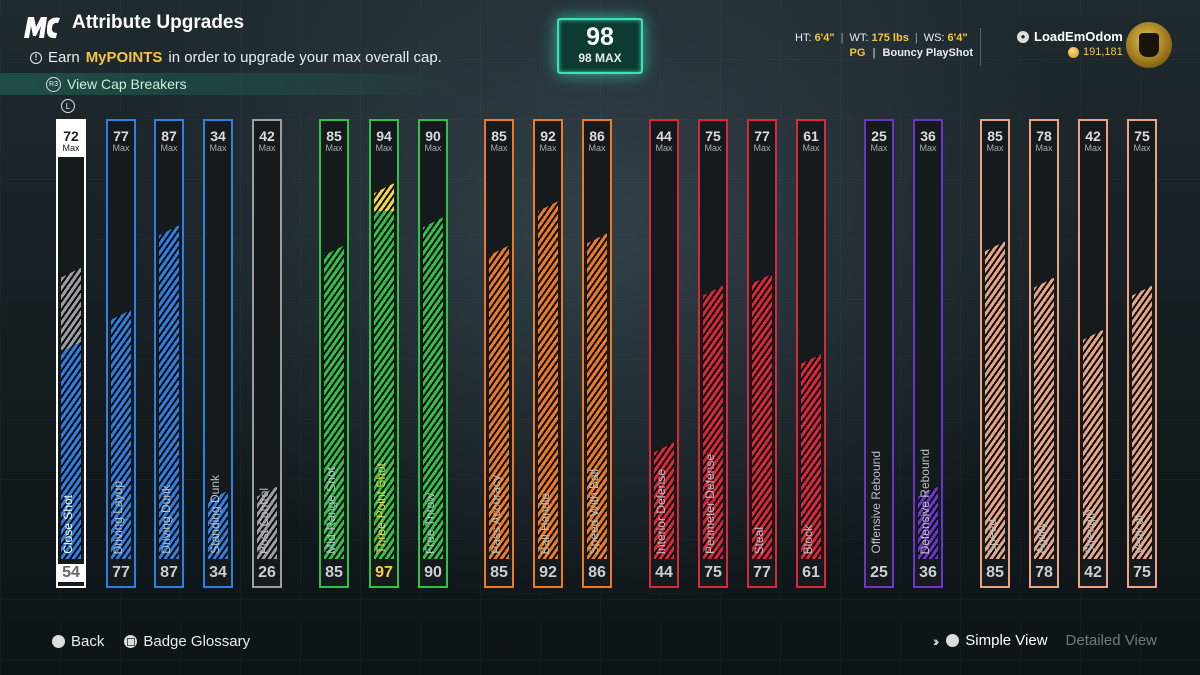  Describe the element at coordinates (121, 572) in the screenshot. I see `attribute-current-value: 77` at that location.